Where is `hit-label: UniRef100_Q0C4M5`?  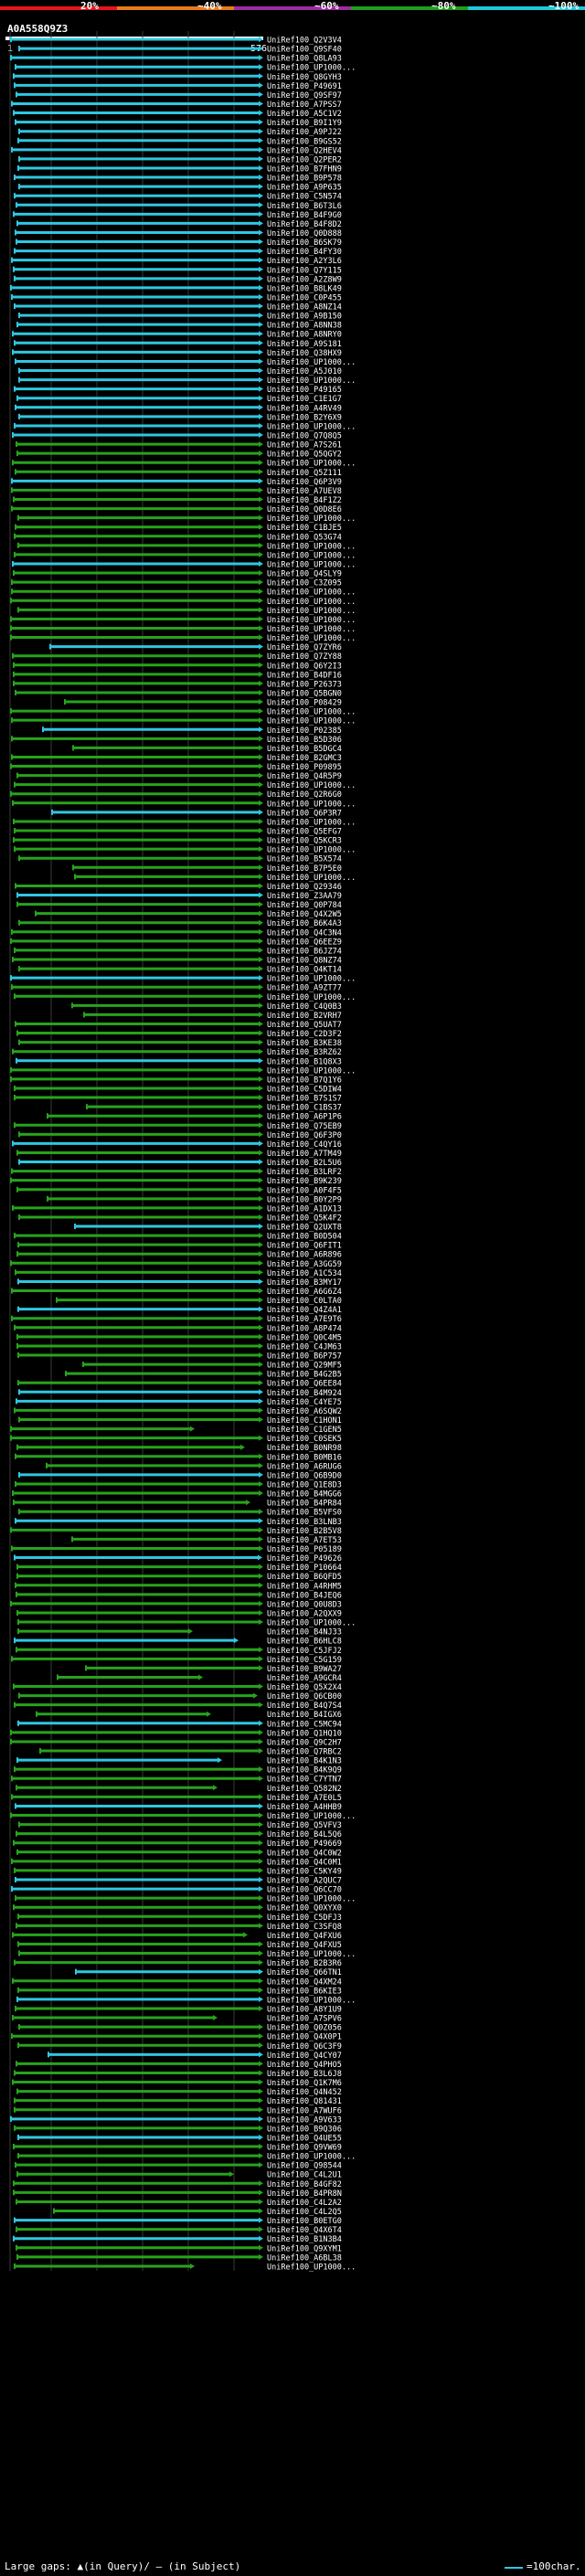
hit-label: UniRef100_Q0C4M5 is located at coordinates (304, 1337).